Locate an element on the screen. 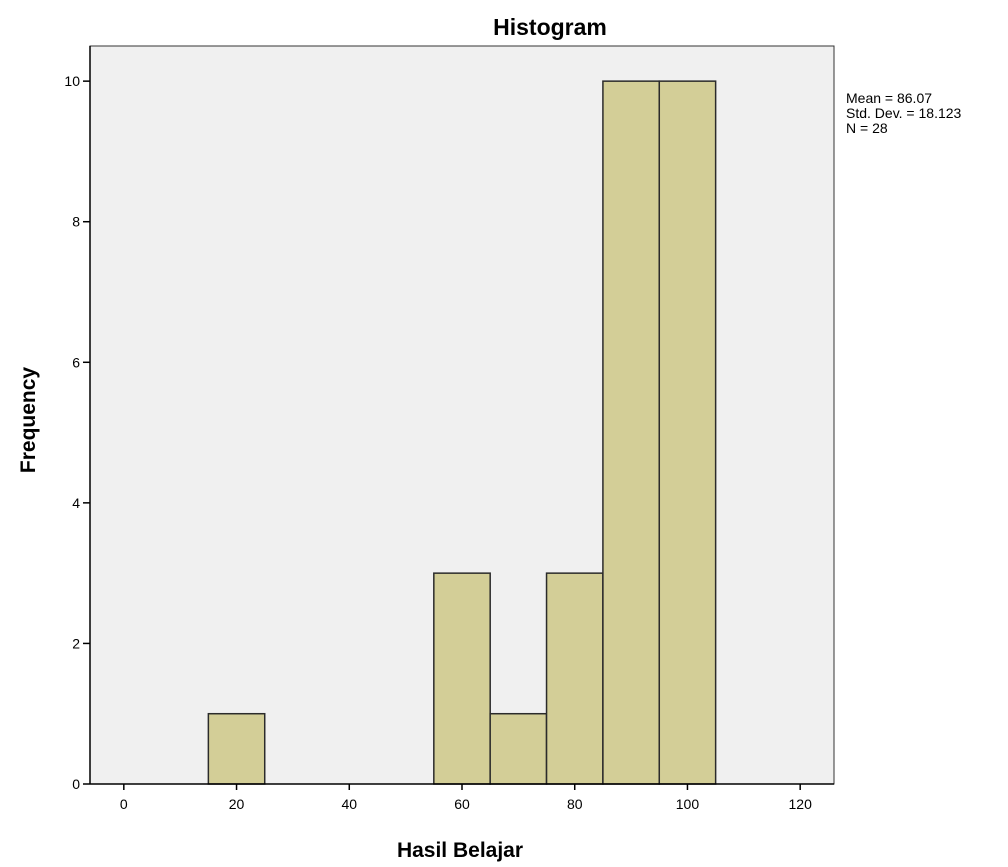 The height and width of the screenshot is (867, 1008). y-axis-title: Frequency is located at coordinates (28, 420).